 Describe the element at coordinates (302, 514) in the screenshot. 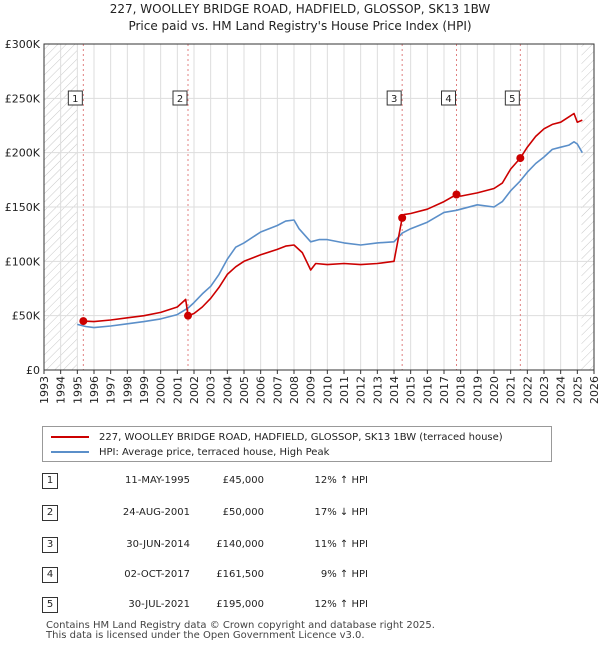

I see `sale-row: 2 24-AUG-2001 £50,000 17% ↓ HPI` at that location.